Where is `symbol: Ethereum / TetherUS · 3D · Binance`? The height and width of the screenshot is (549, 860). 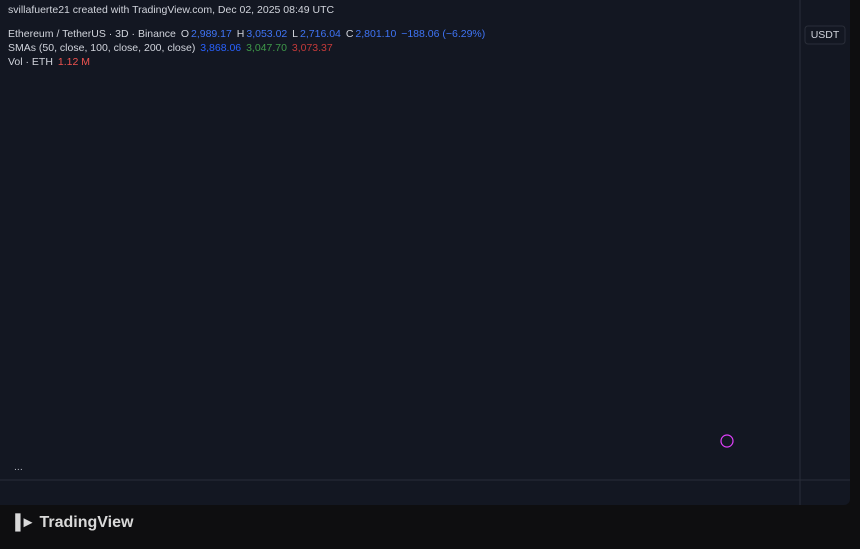 symbol: Ethereum / TetherUS · 3D · Binance is located at coordinates (92, 34).